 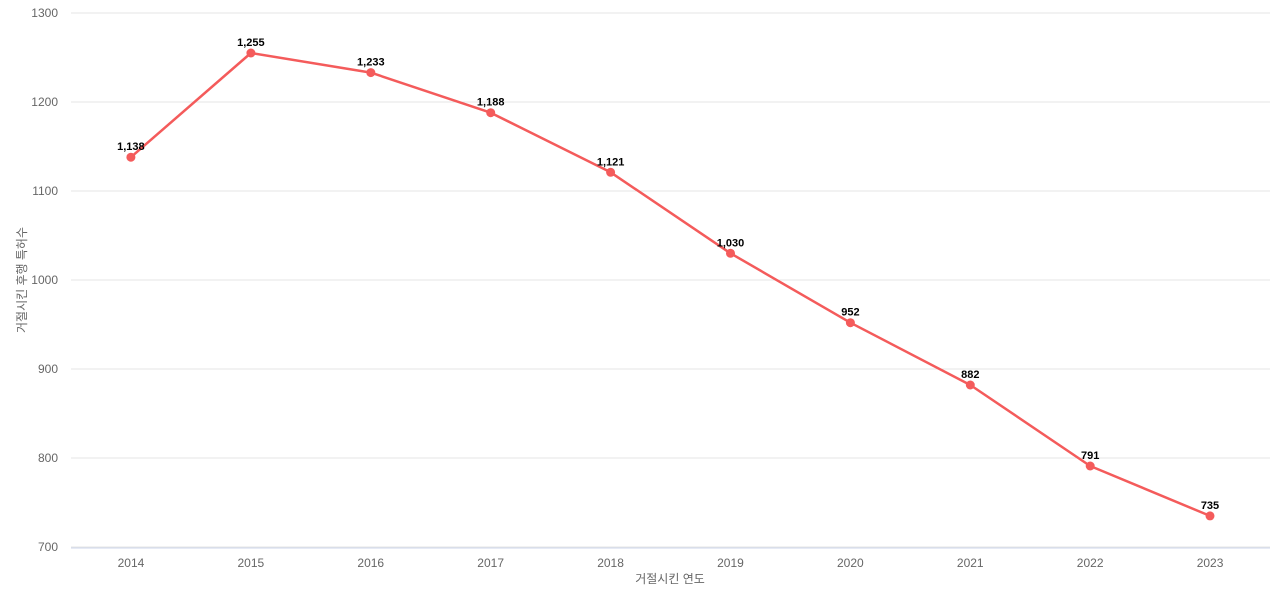 What do you see at coordinates (490, 563) in the screenshot?
I see `x-tick-label: 2017` at bounding box center [490, 563].